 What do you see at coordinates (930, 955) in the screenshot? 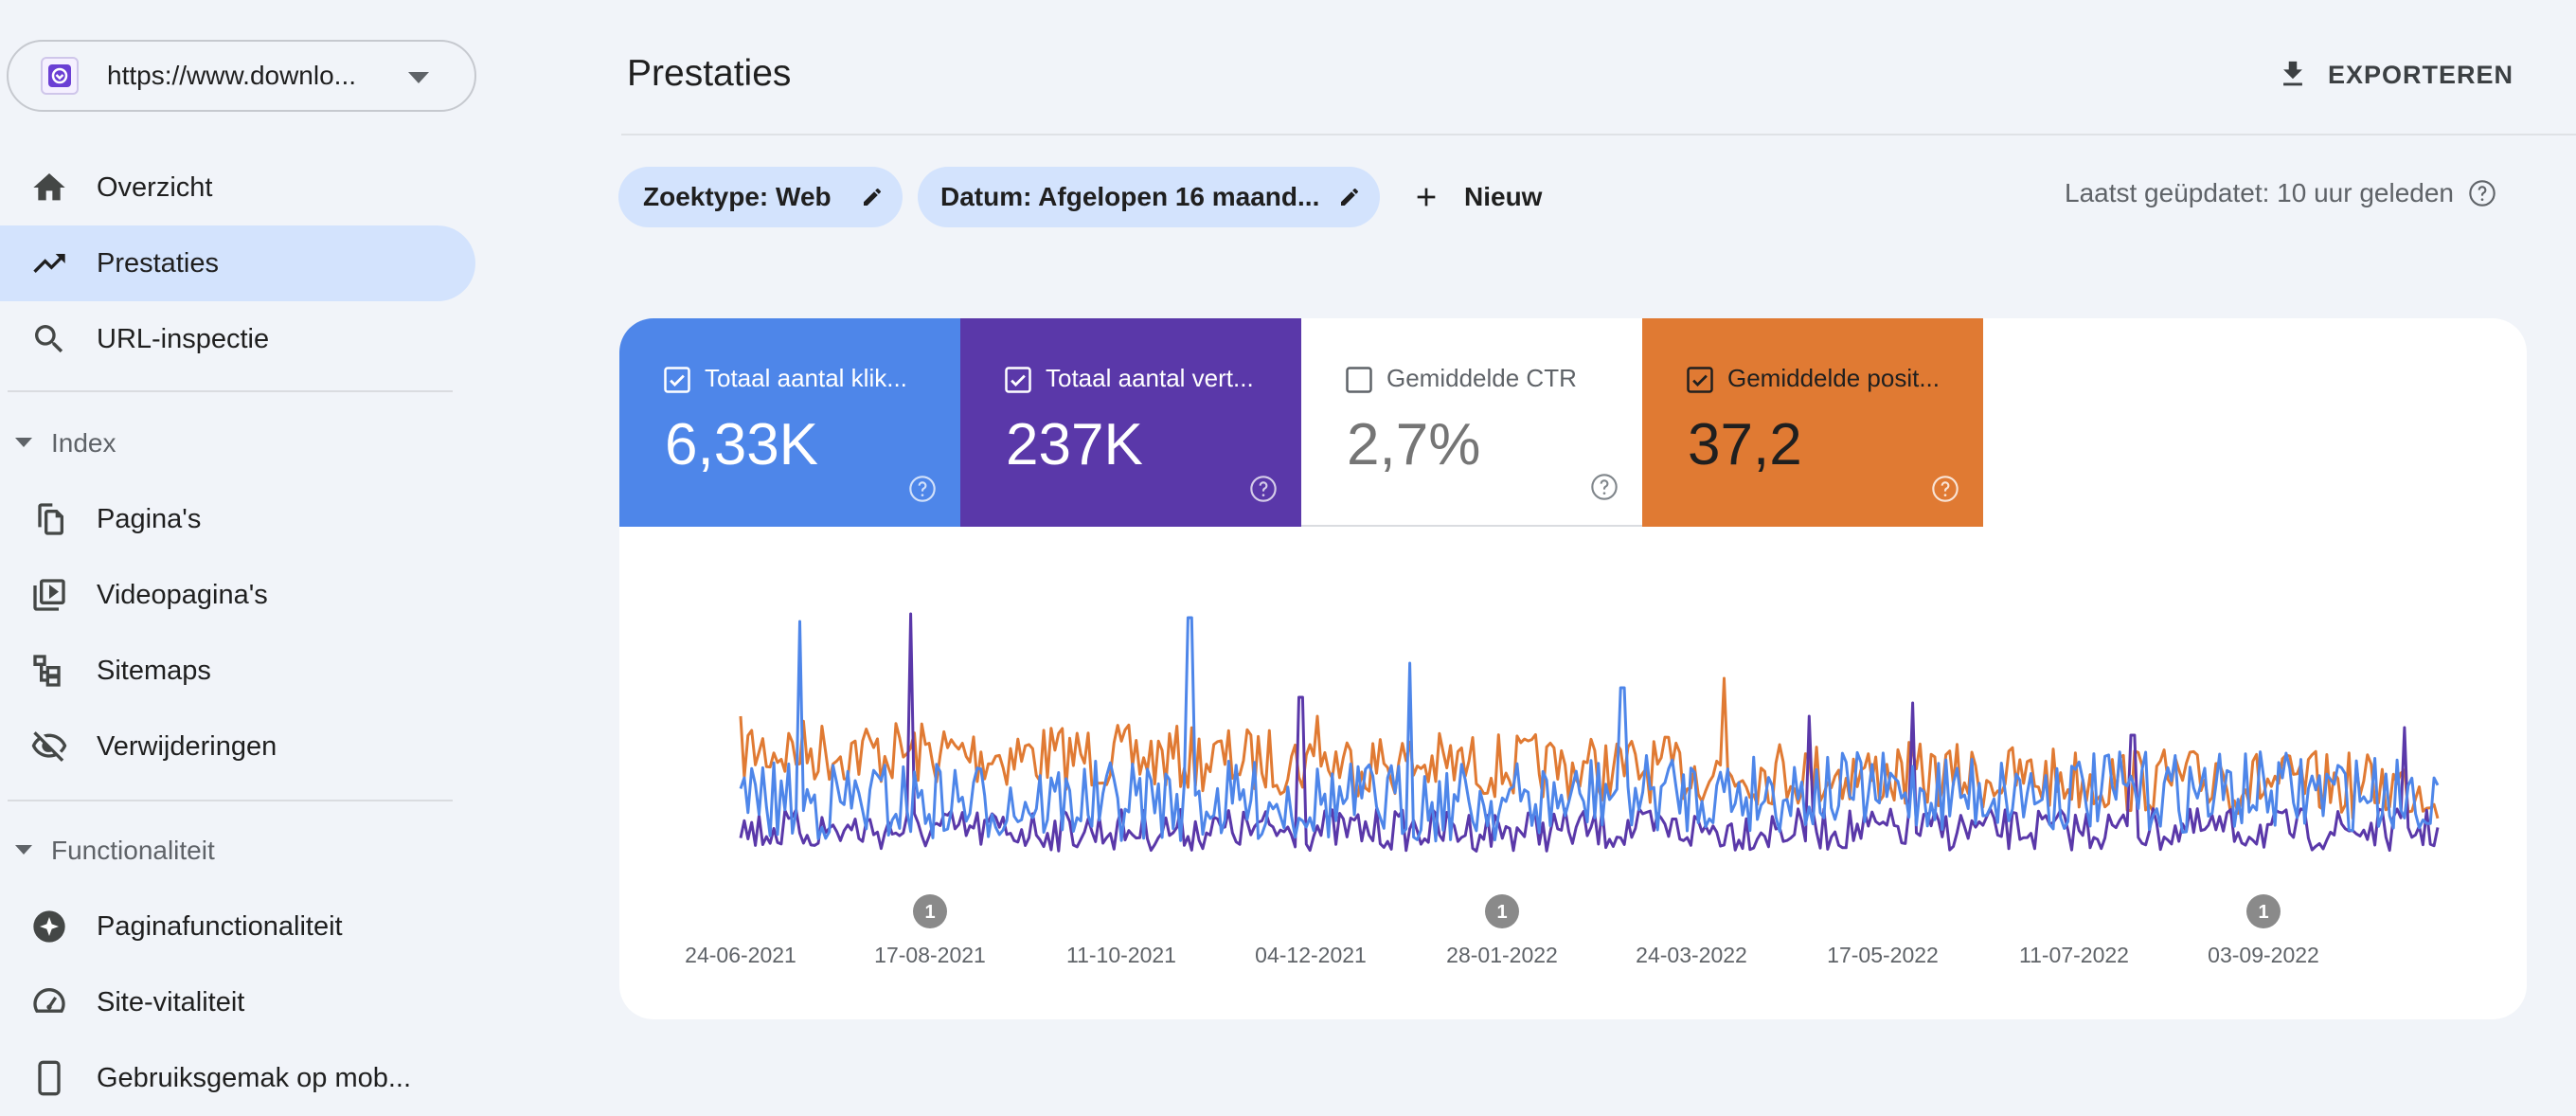
I see `x-tick-label: 17-08-2021` at bounding box center [930, 955].